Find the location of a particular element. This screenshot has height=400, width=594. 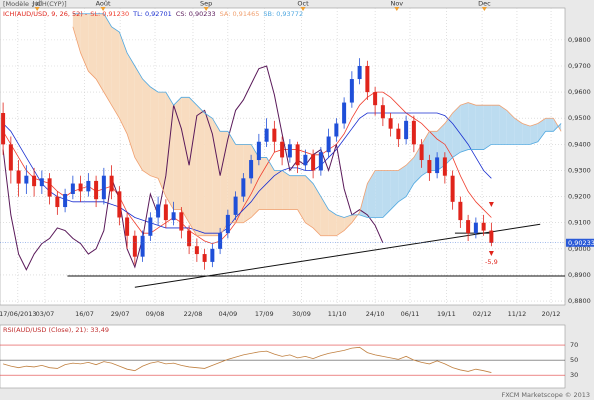

x-tick-label: 29/07 is located at coordinates (120, 314).